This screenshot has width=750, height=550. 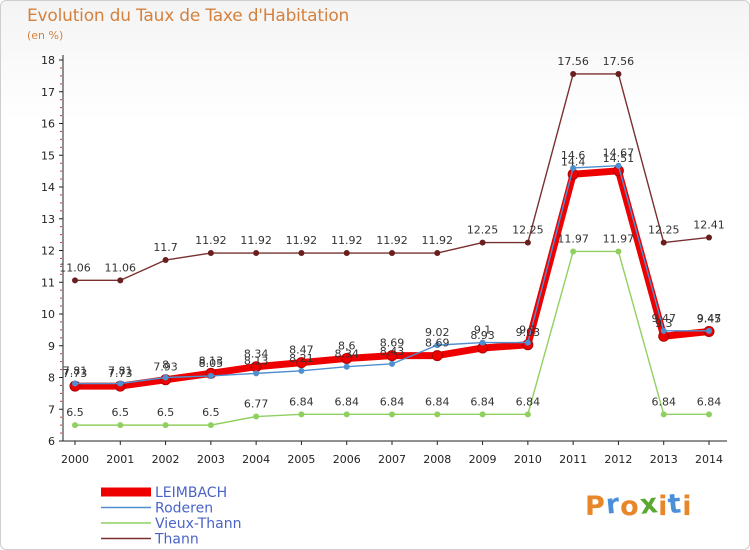 What do you see at coordinates (211, 459) in the screenshot?
I see `x-tick-label: 2003` at bounding box center [211, 459].